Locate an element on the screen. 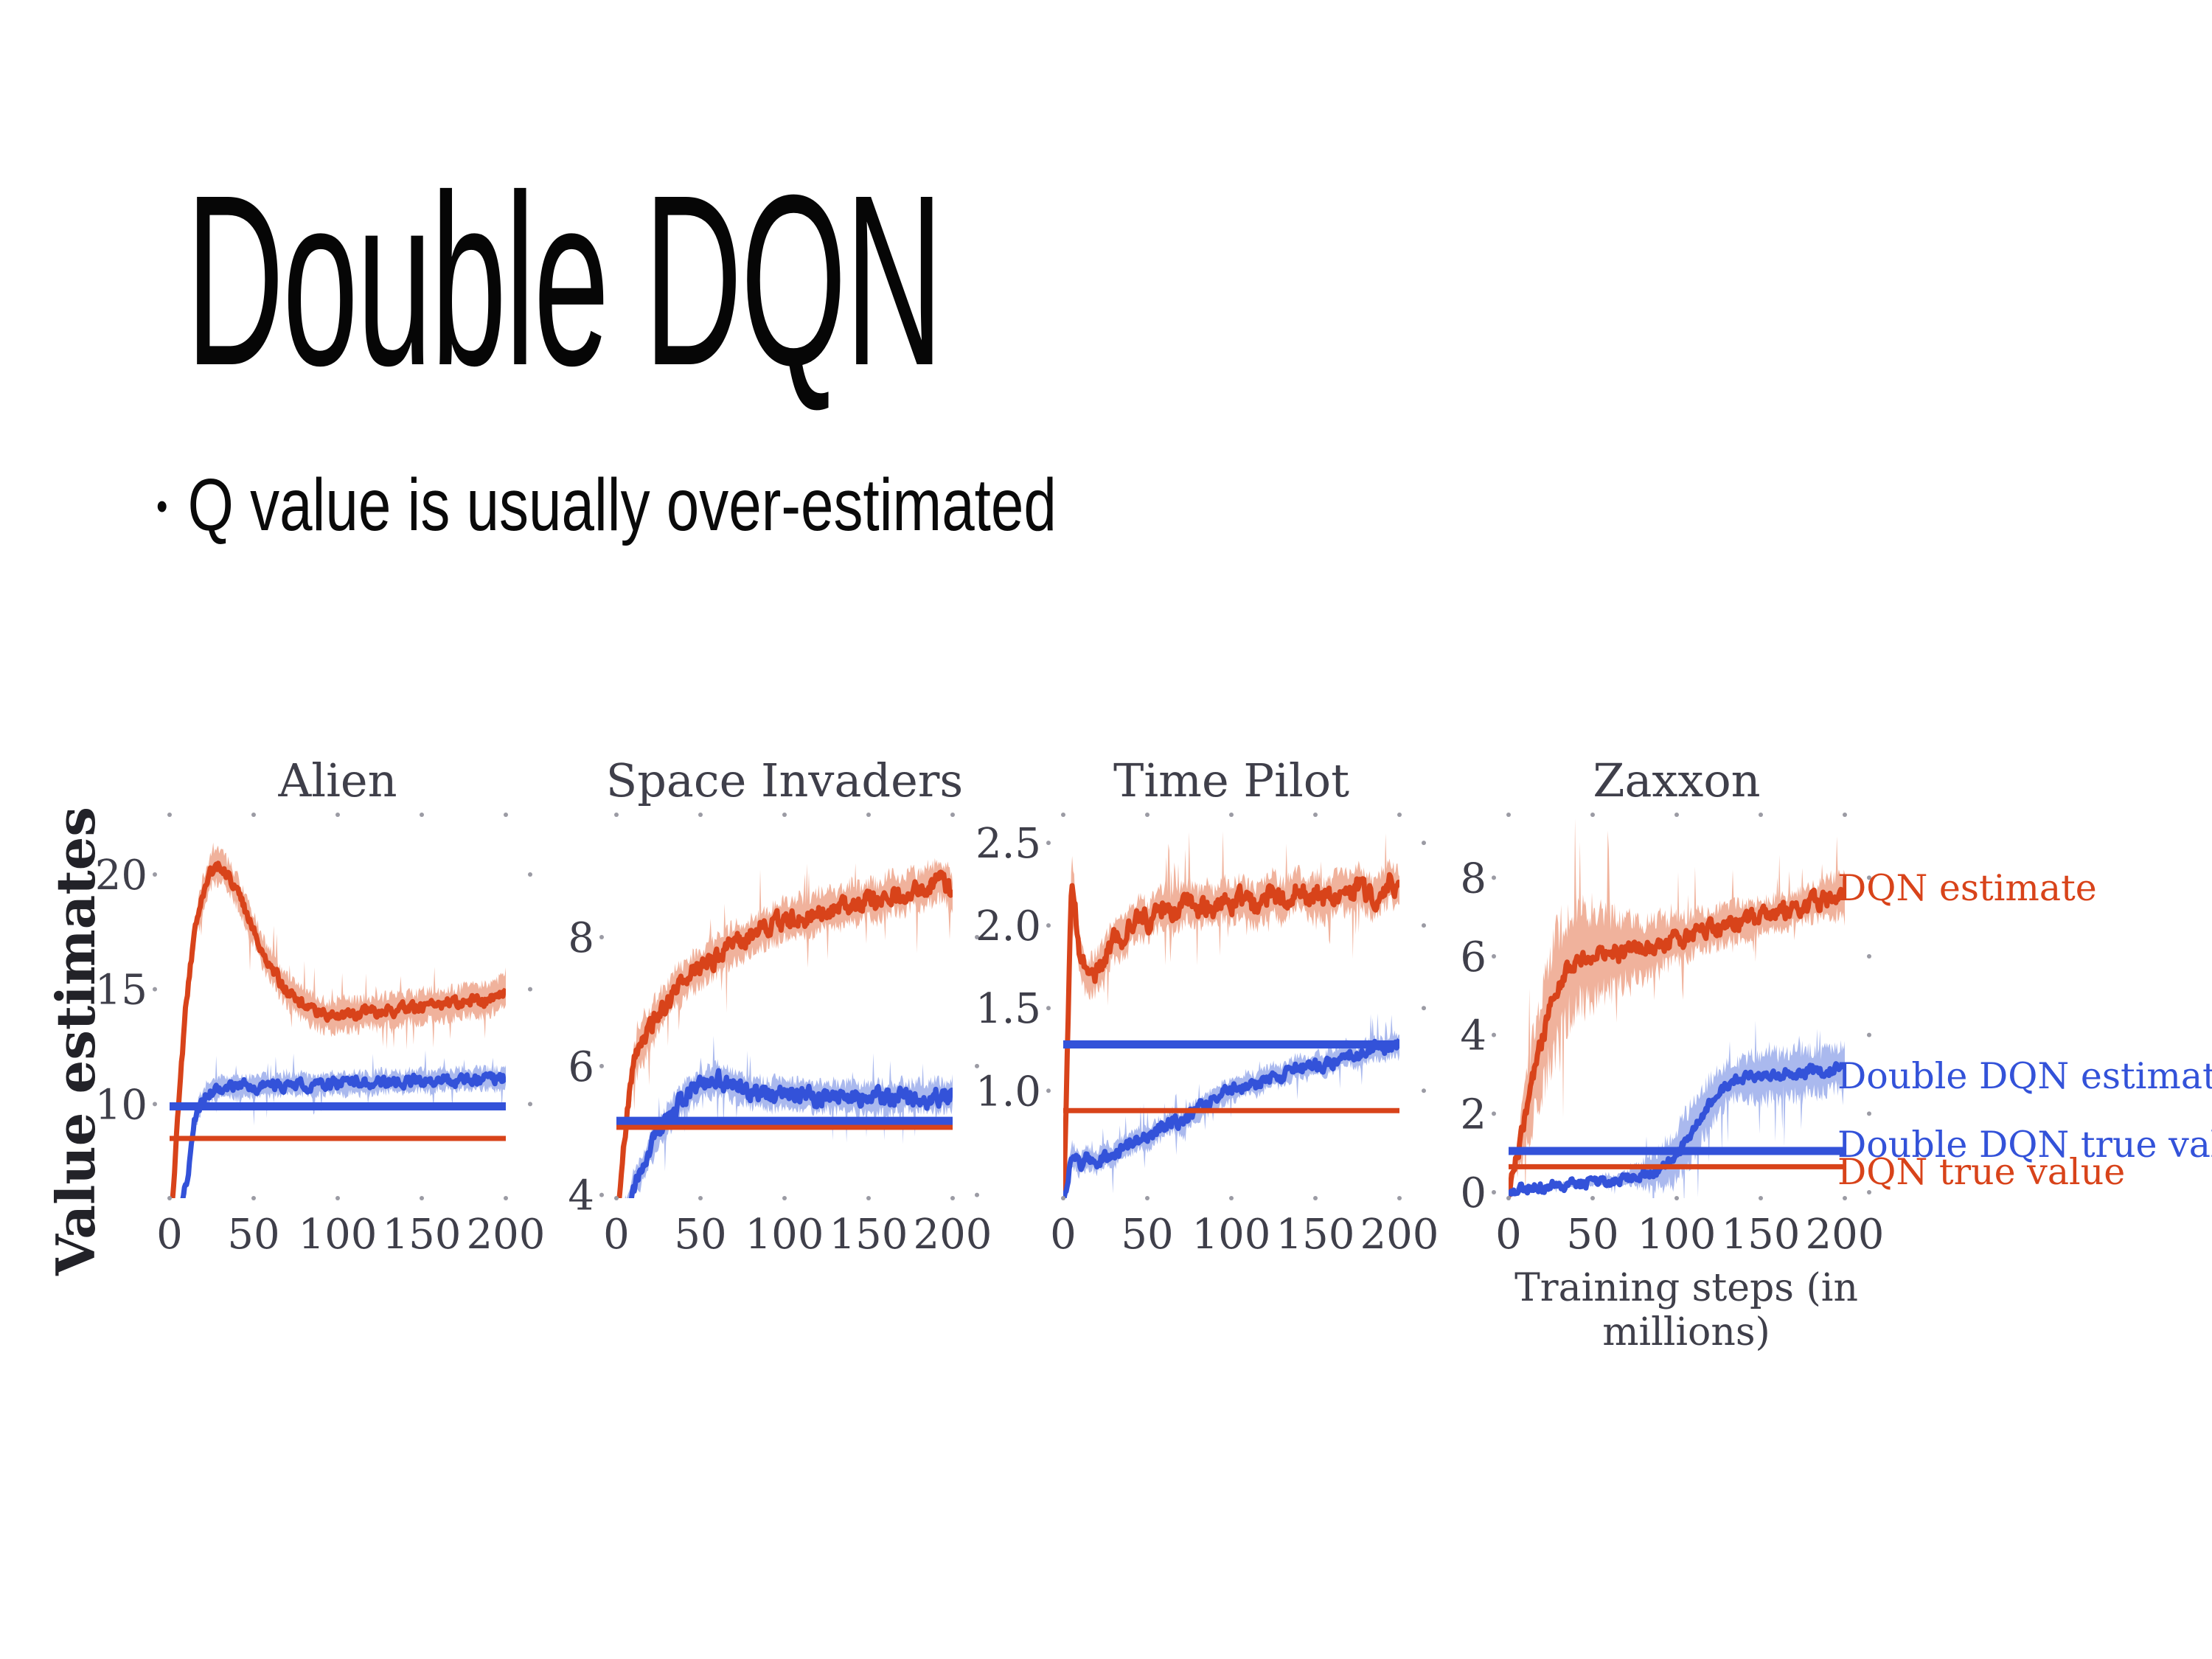  bullet-text: Q value is usually over-estimated is located at coordinates (622, 505).